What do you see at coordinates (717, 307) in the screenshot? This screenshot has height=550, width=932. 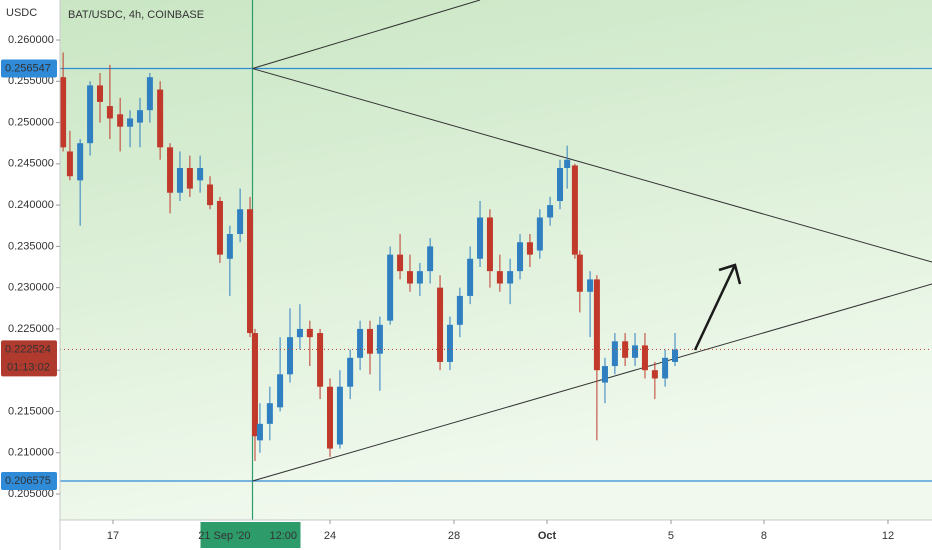 I see `arrow` at bounding box center [717, 307].